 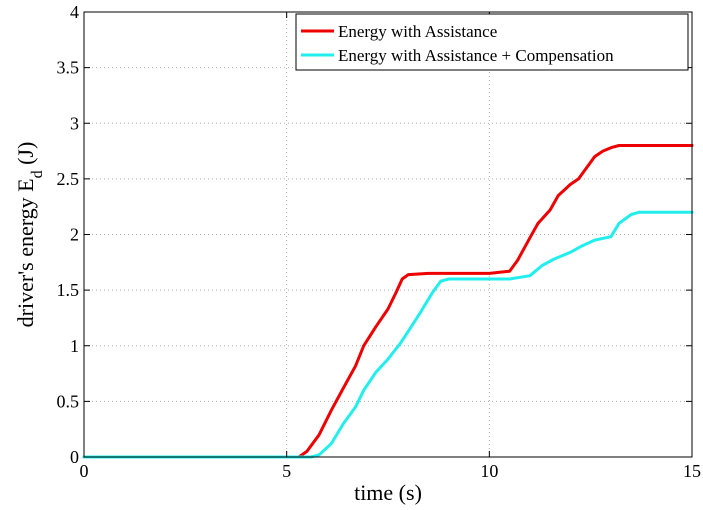 What do you see at coordinates (74, 235) in the screenshot?
I see `y-tick-label: 2` at bounding box center [74, 235].